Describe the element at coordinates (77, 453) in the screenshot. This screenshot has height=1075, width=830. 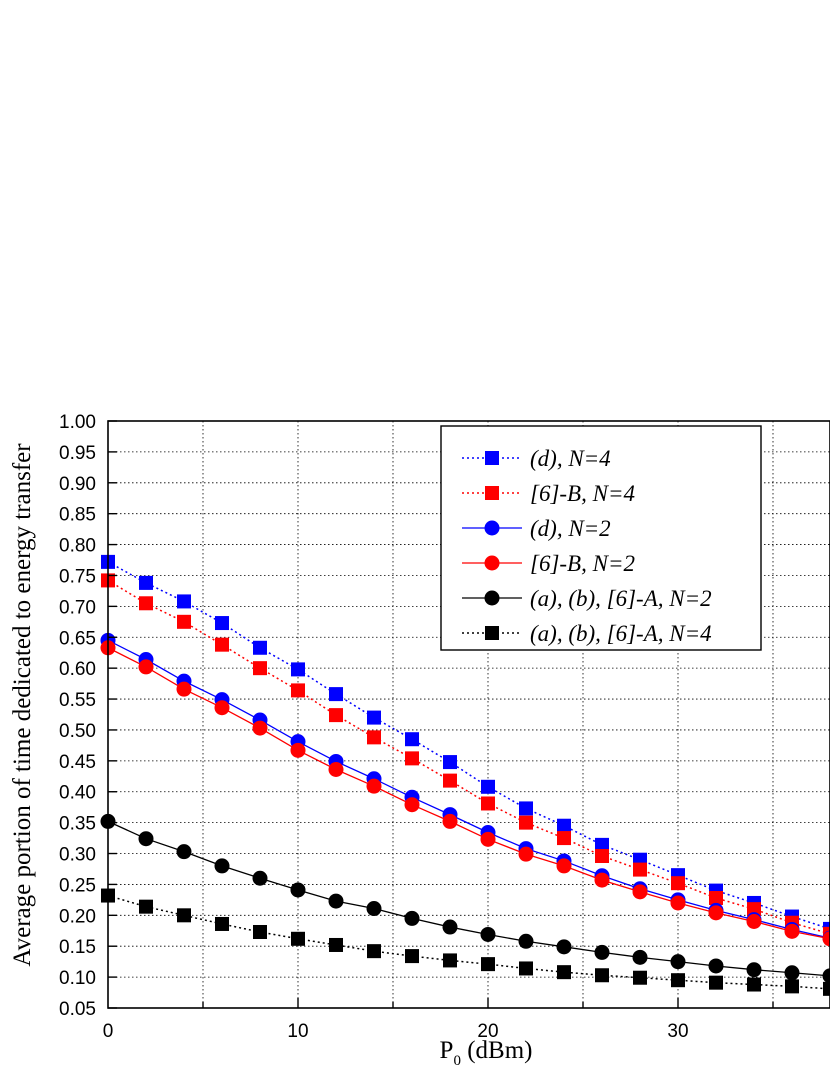
I see `y-tick-label: 0.95` at that location.